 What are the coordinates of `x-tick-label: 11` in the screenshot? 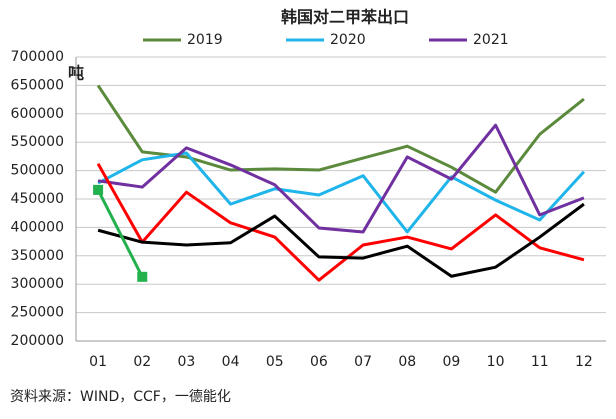 It's located at (540, 362).